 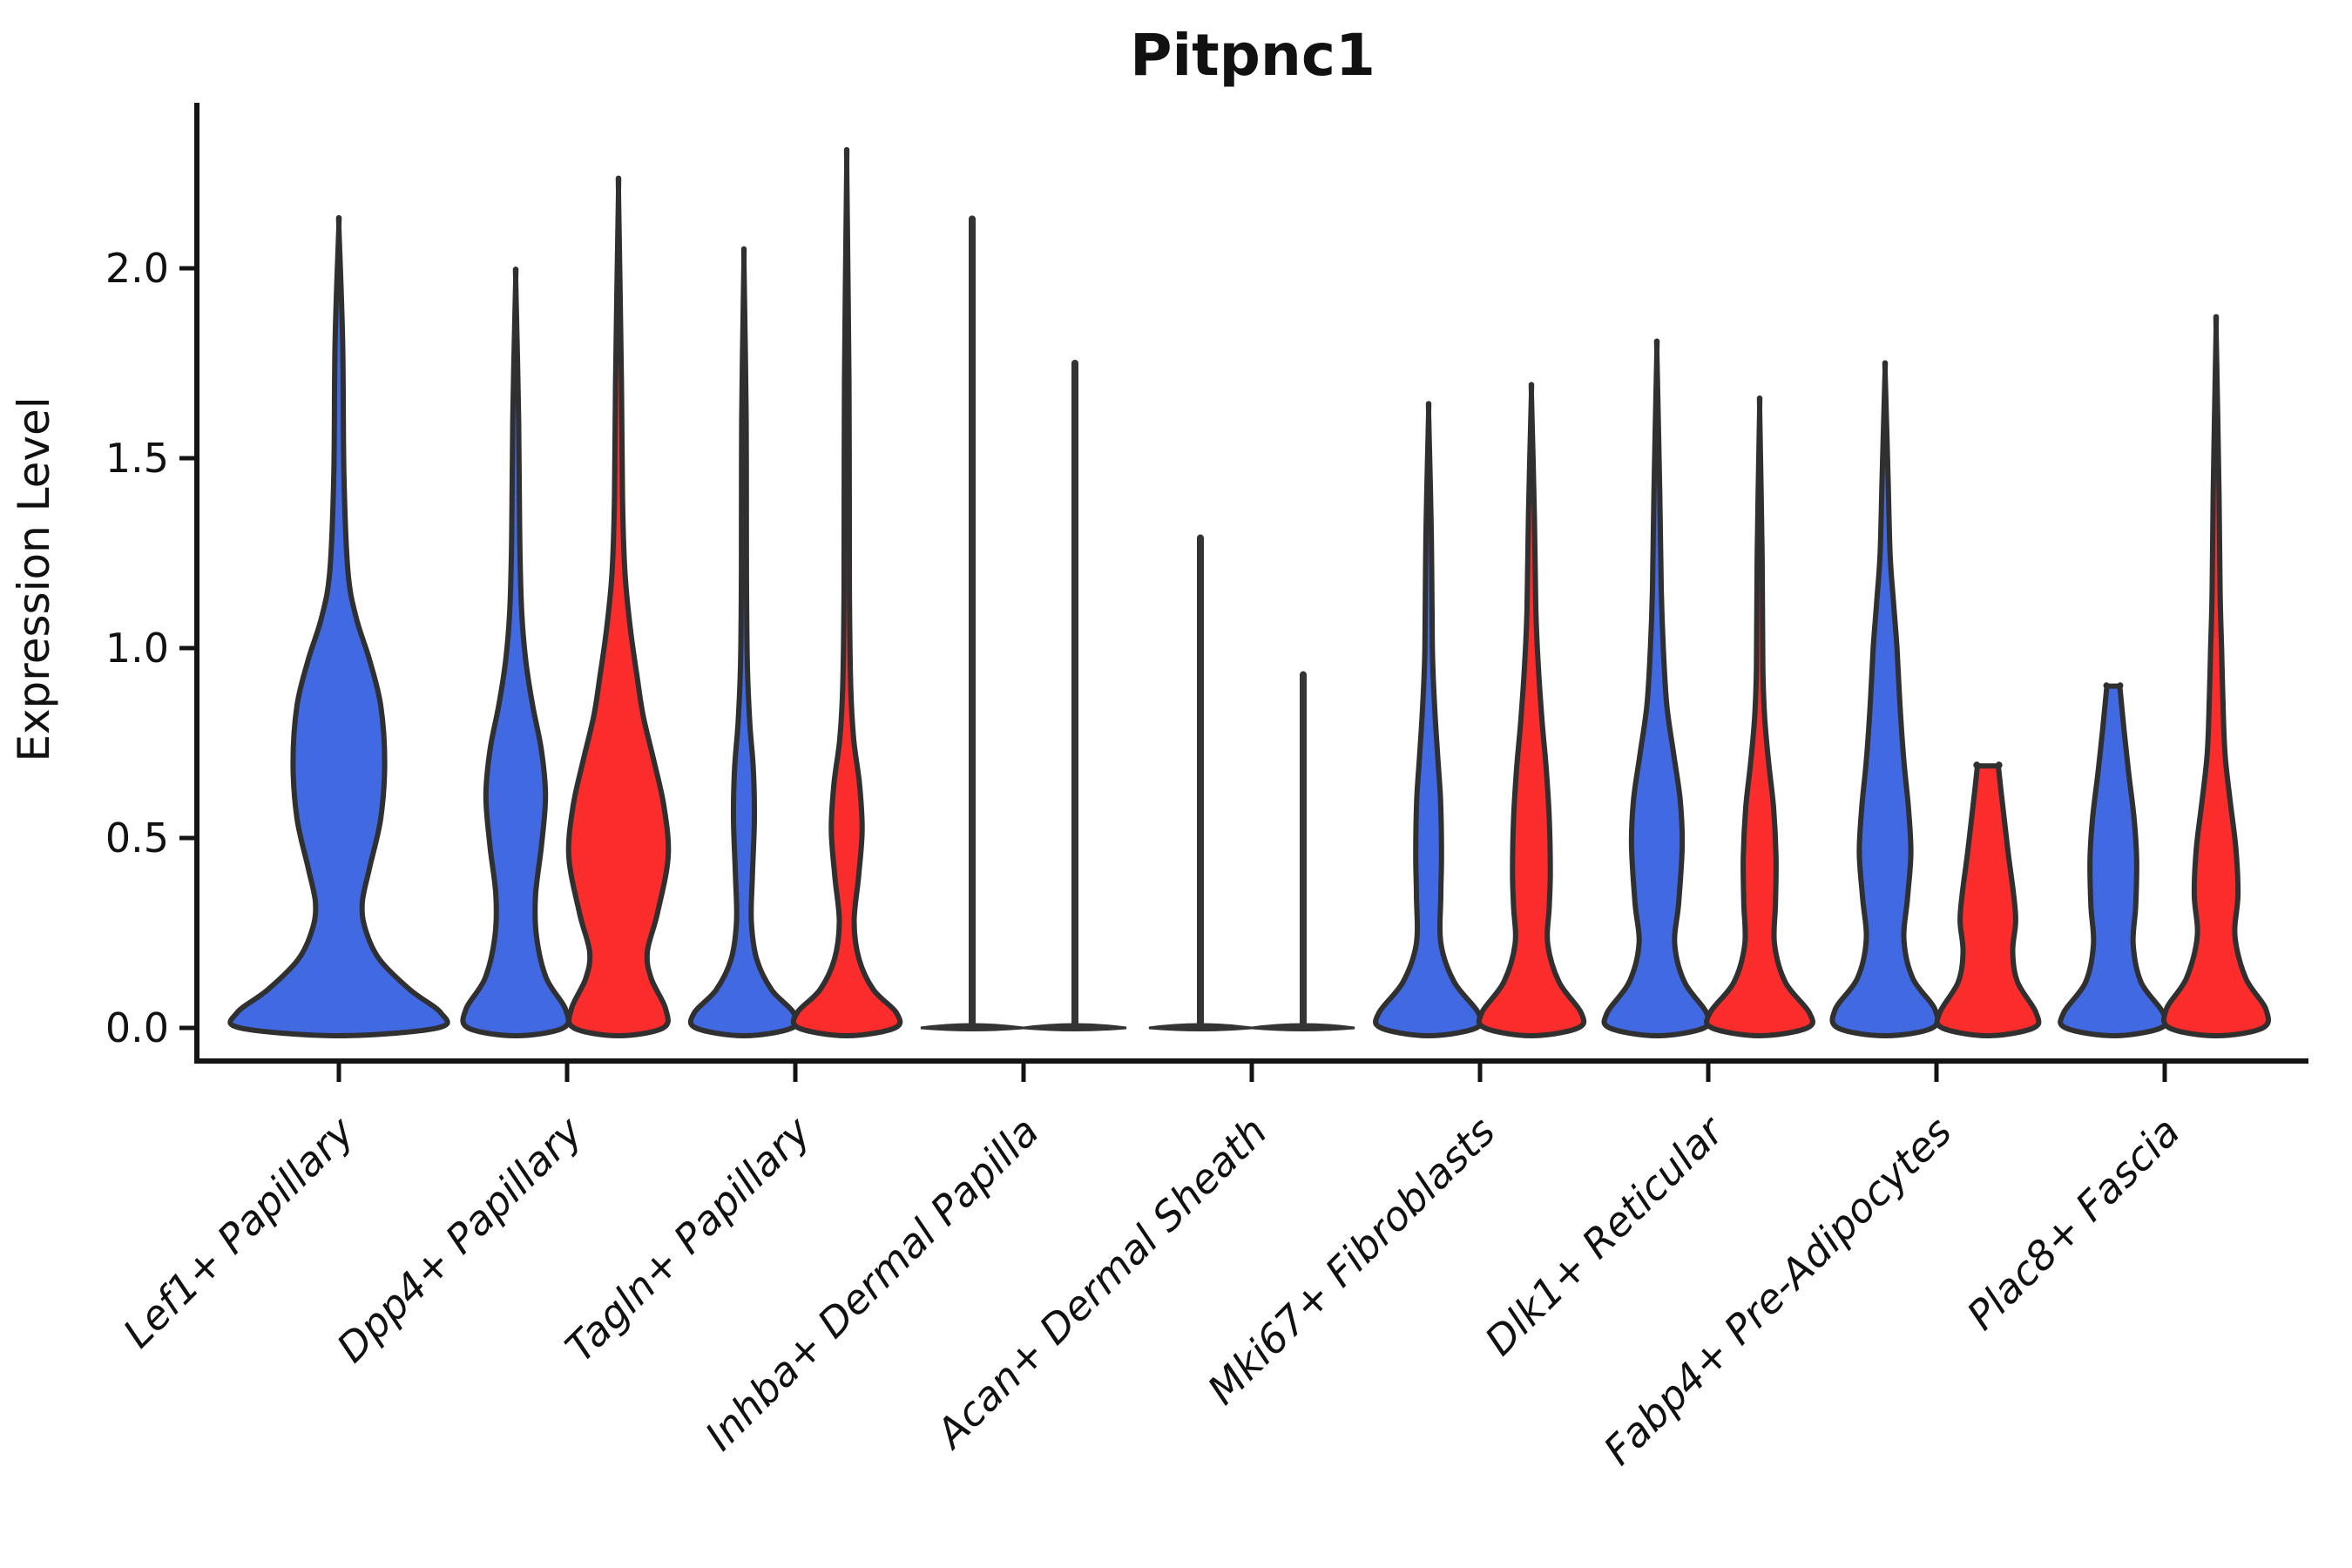 I want to click on chart-title: Pitpnc1, so click(x=1252, y=56).